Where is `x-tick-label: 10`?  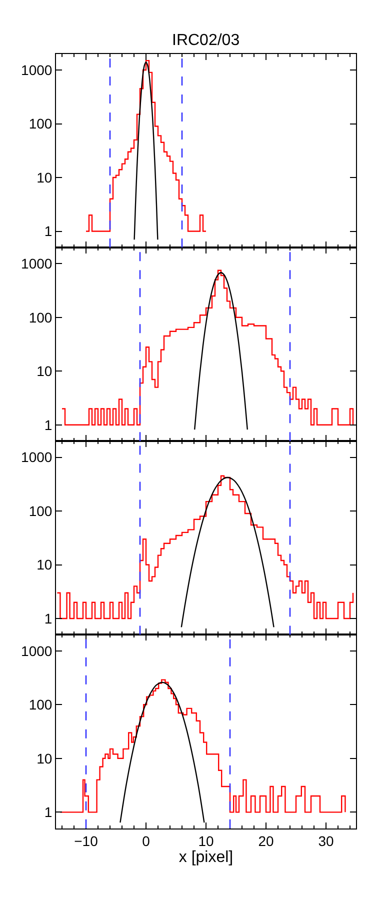 x-tick-label: 10 is located at coordinates (206, 841).